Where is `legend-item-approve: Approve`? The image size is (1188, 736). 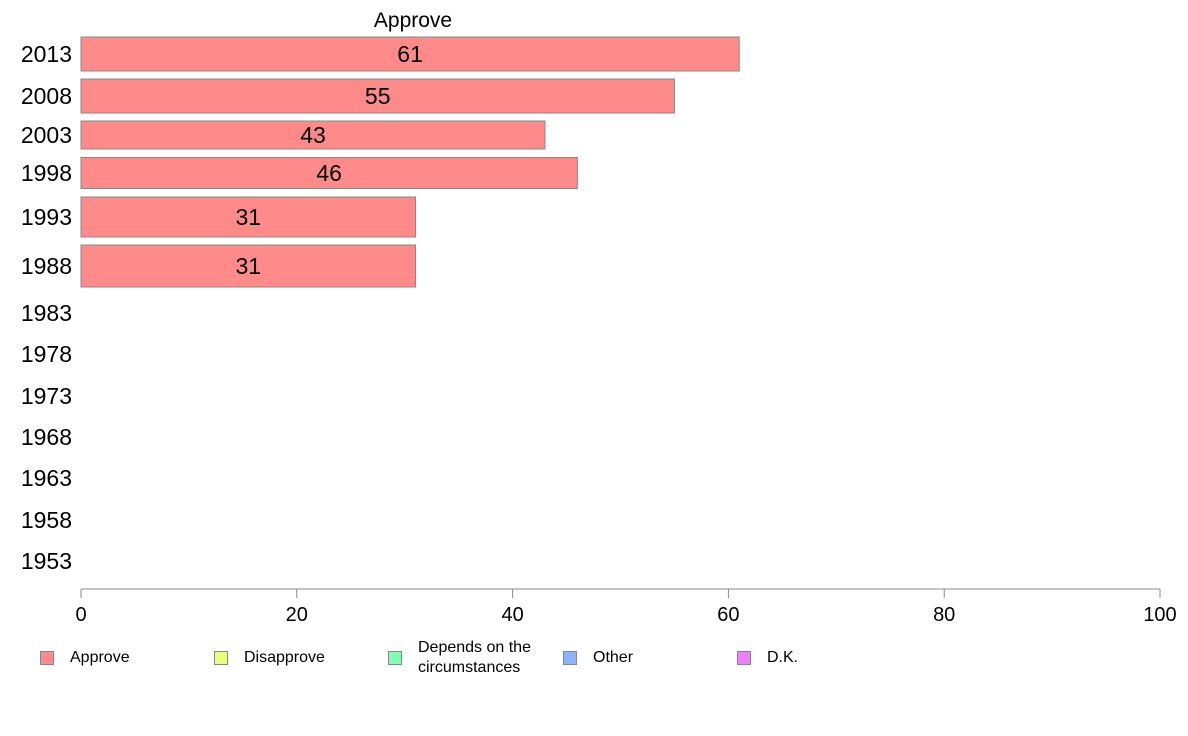 legend-item-approve: Approve is located at coordinates (85, 658).